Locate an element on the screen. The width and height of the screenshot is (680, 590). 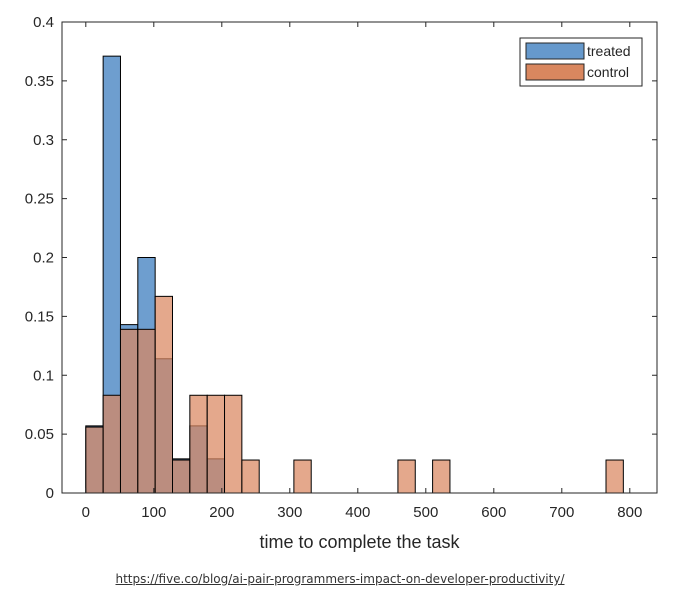
y-tick-label-8: 0.4 is located at coordinates (43, 22).